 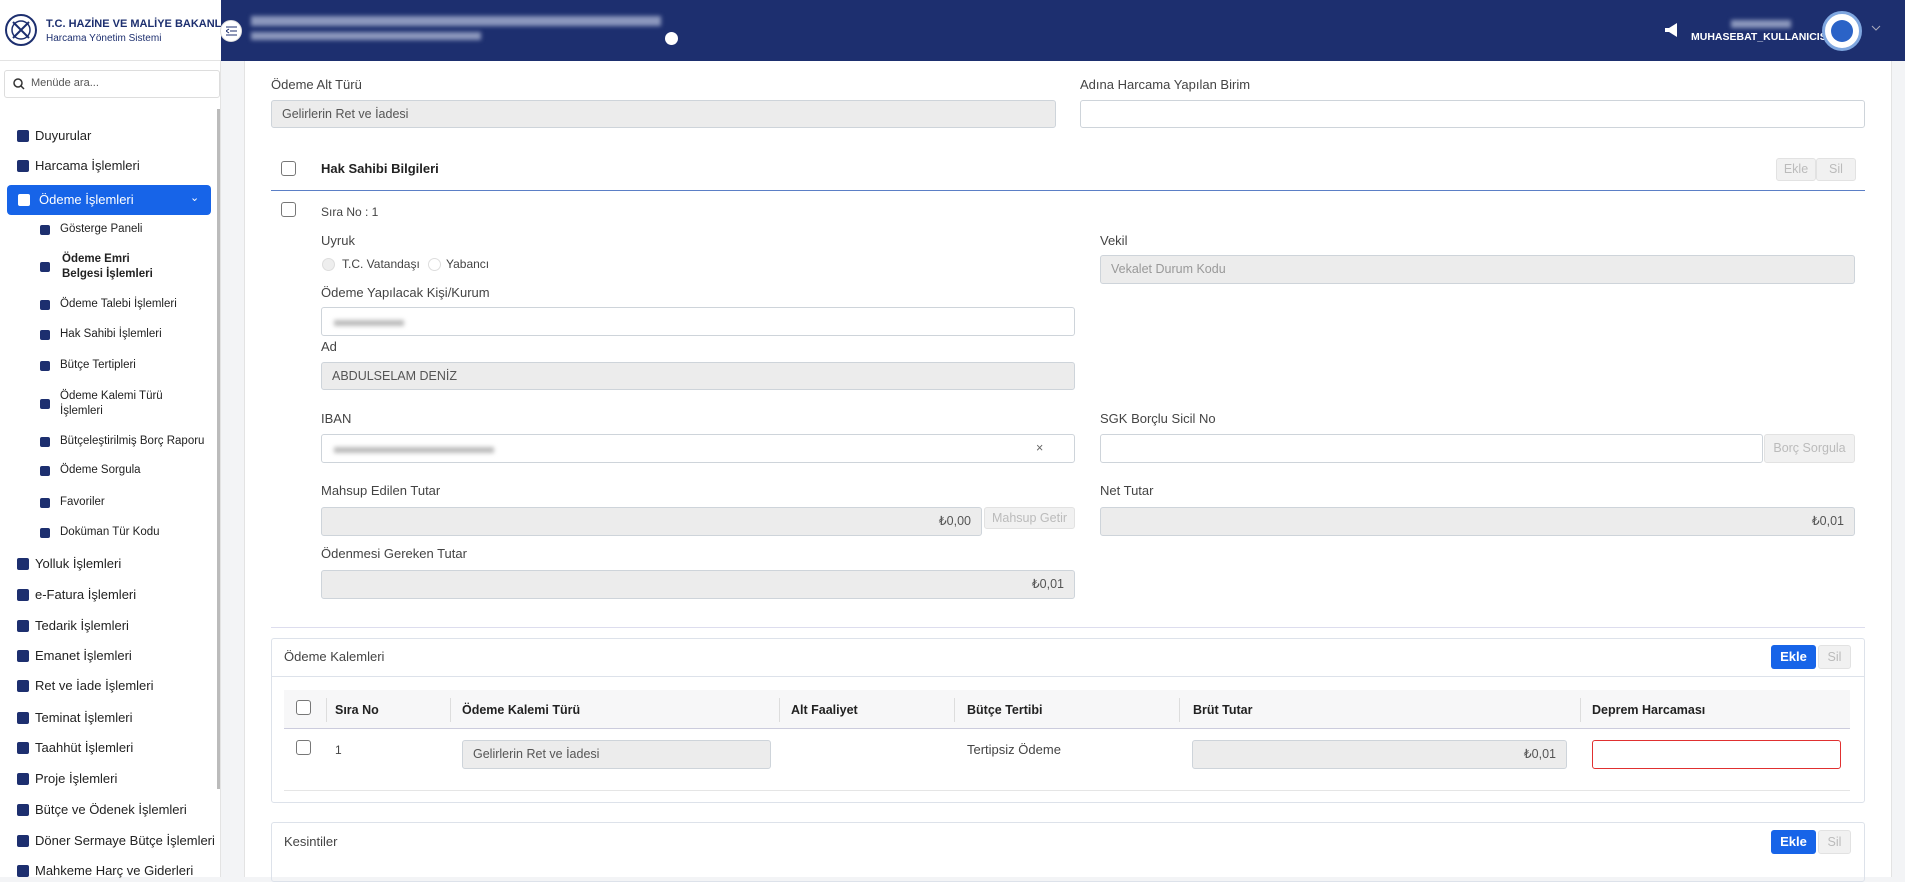 I want to click on submenu-item: Ödeme Kalemi Türü İşlemleri, so click(x=111, y=403).